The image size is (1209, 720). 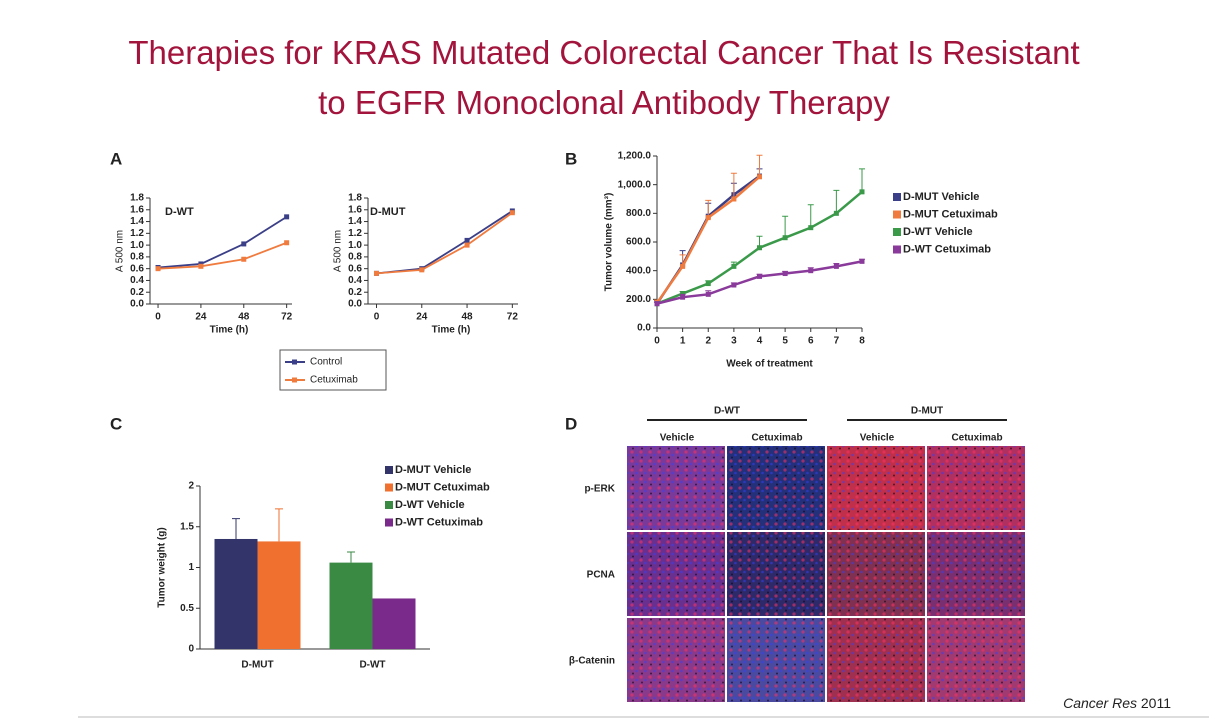 I want to click on y-tick-label: 1.5, so click(x=187, y=526).